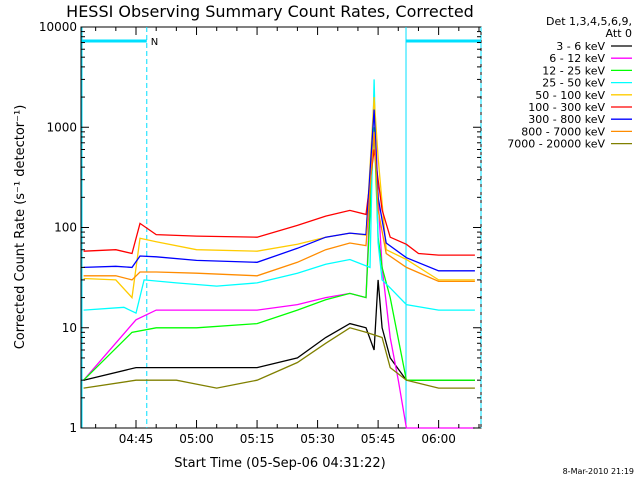 This screenshot has width=640, height=480. What do you see at coordinates (438, 439) in the screenshot?
I see `x-tick-label: 06:00` at bounding box center [438, 439].